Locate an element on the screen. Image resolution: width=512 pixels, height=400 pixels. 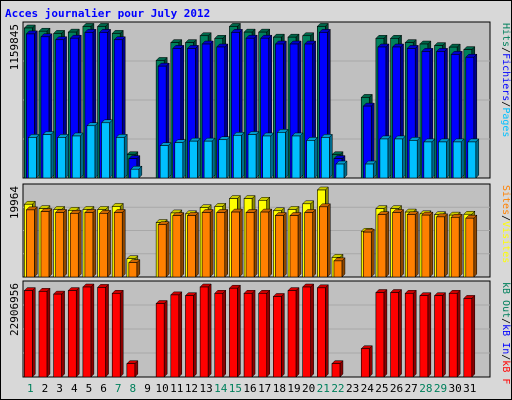
legend-kbytes: kB Out/kB In/kB F is located at coordinates (505, 333).